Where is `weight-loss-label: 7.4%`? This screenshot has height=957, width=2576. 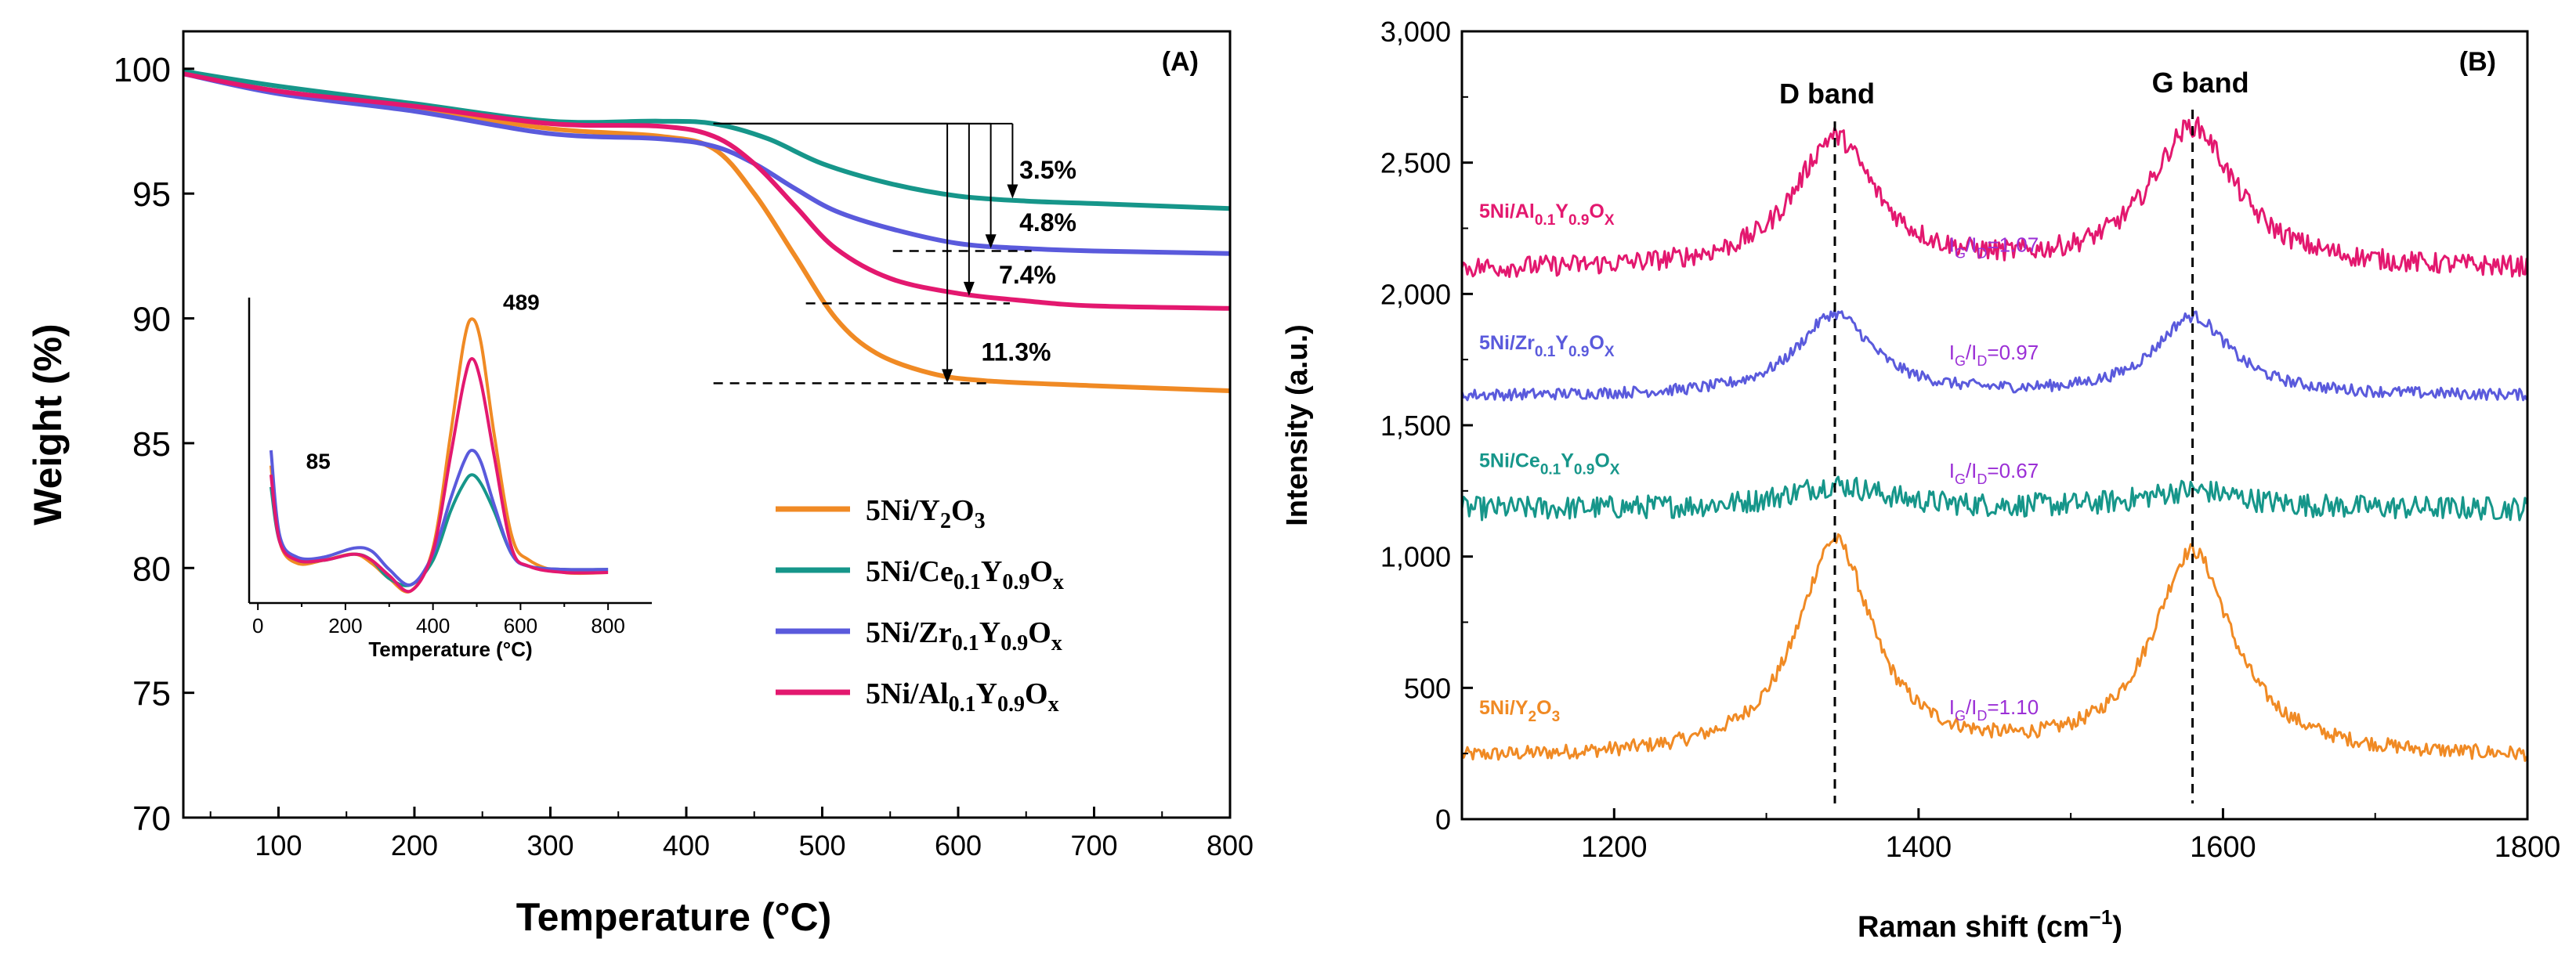 weight-loss-label: 7.4% is located at coordinates (1027, 275).